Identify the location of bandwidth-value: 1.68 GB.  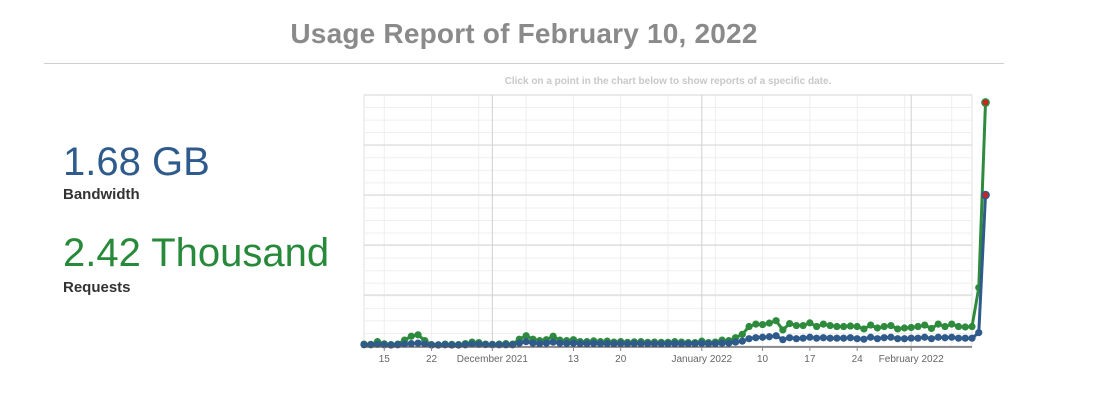
(136, 162).